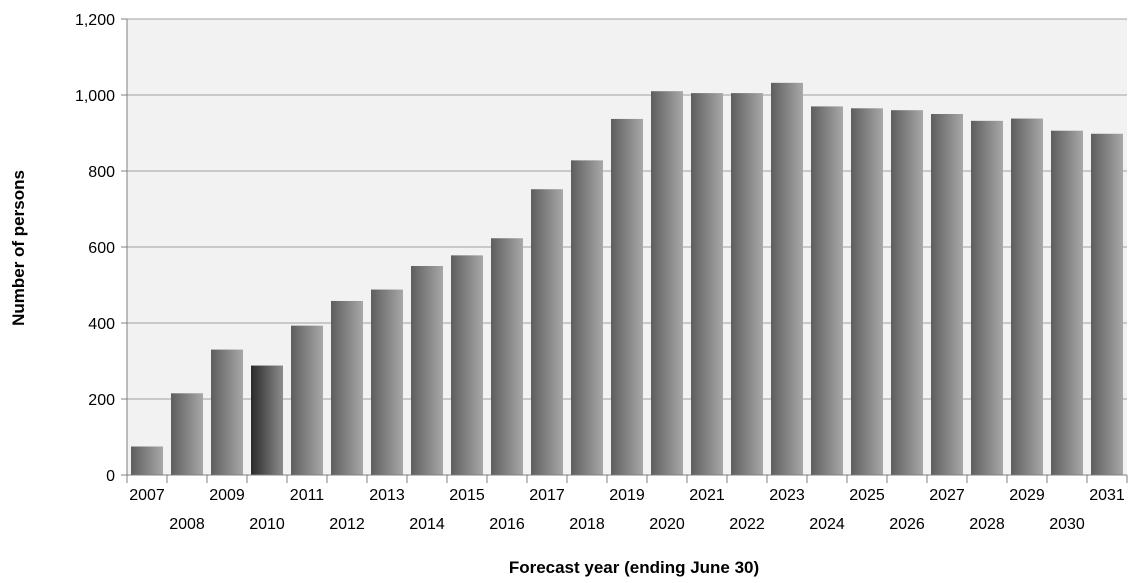 The height and width of the screenshot is (583, 1132). What do you see at coordinates (95, 96) in the screenshot?
I see `y-tick-label: 1,000` at bounding box center [95, 96].